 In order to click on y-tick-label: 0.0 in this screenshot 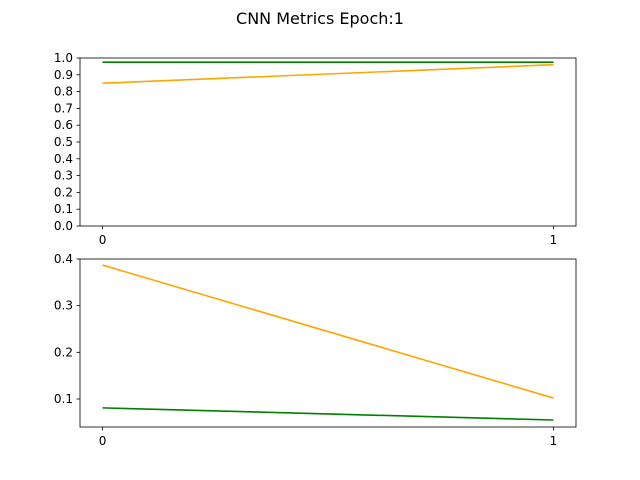, I will do `click(63, 226)`.